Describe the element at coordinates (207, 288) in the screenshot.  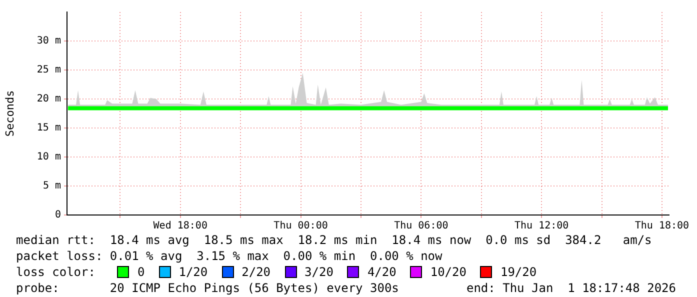
I see `text: probe: 20 ICMP Echo Pings (56 Bytes) every 300s` at that location.